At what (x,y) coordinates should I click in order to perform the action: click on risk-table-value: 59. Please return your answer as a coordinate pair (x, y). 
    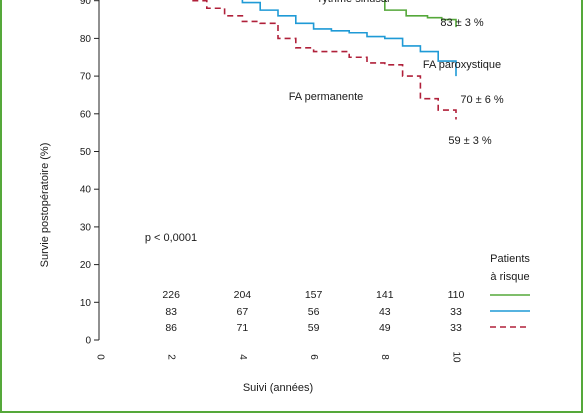
    Looking at the image, I should click on (314, 328).